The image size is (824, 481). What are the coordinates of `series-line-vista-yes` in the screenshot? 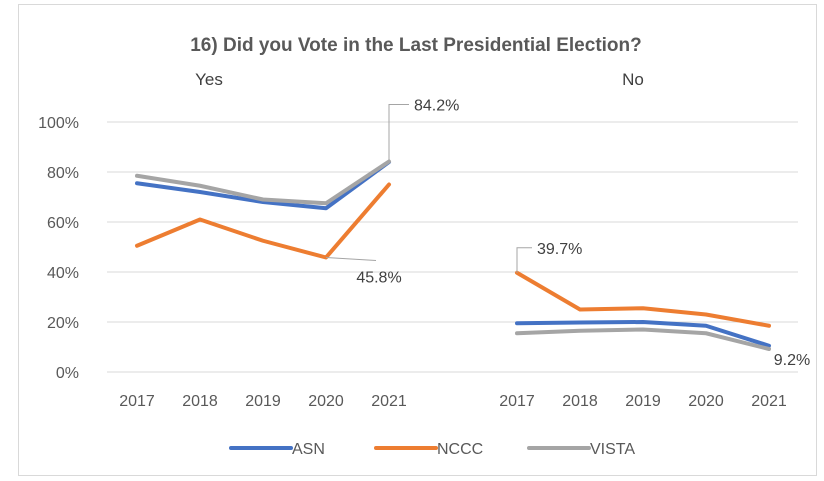 It's located at (263, 182).